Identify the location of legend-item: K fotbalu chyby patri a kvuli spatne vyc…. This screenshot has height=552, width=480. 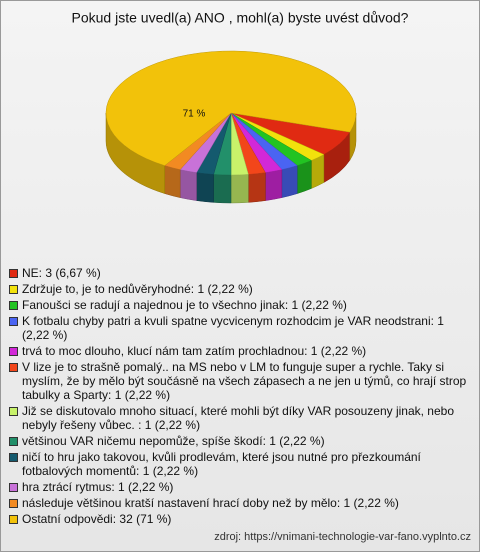
(240, 328).